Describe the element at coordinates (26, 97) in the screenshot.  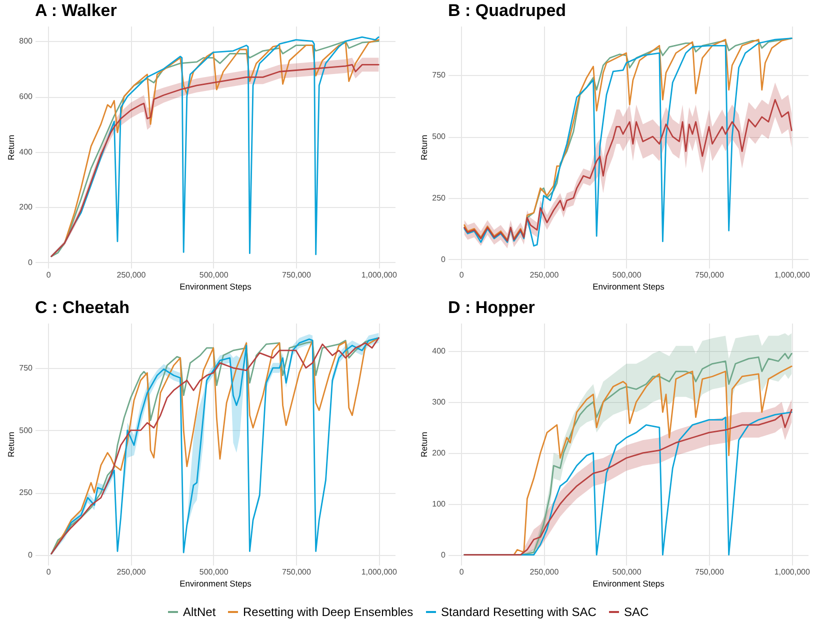
I see `y-tick-label: 600` at that location.